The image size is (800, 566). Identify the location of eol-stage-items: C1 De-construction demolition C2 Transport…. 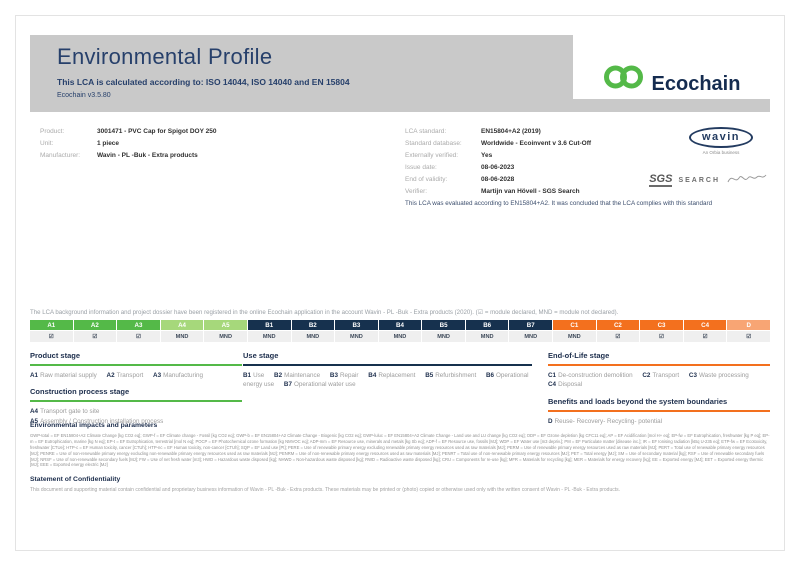
(648, 380).